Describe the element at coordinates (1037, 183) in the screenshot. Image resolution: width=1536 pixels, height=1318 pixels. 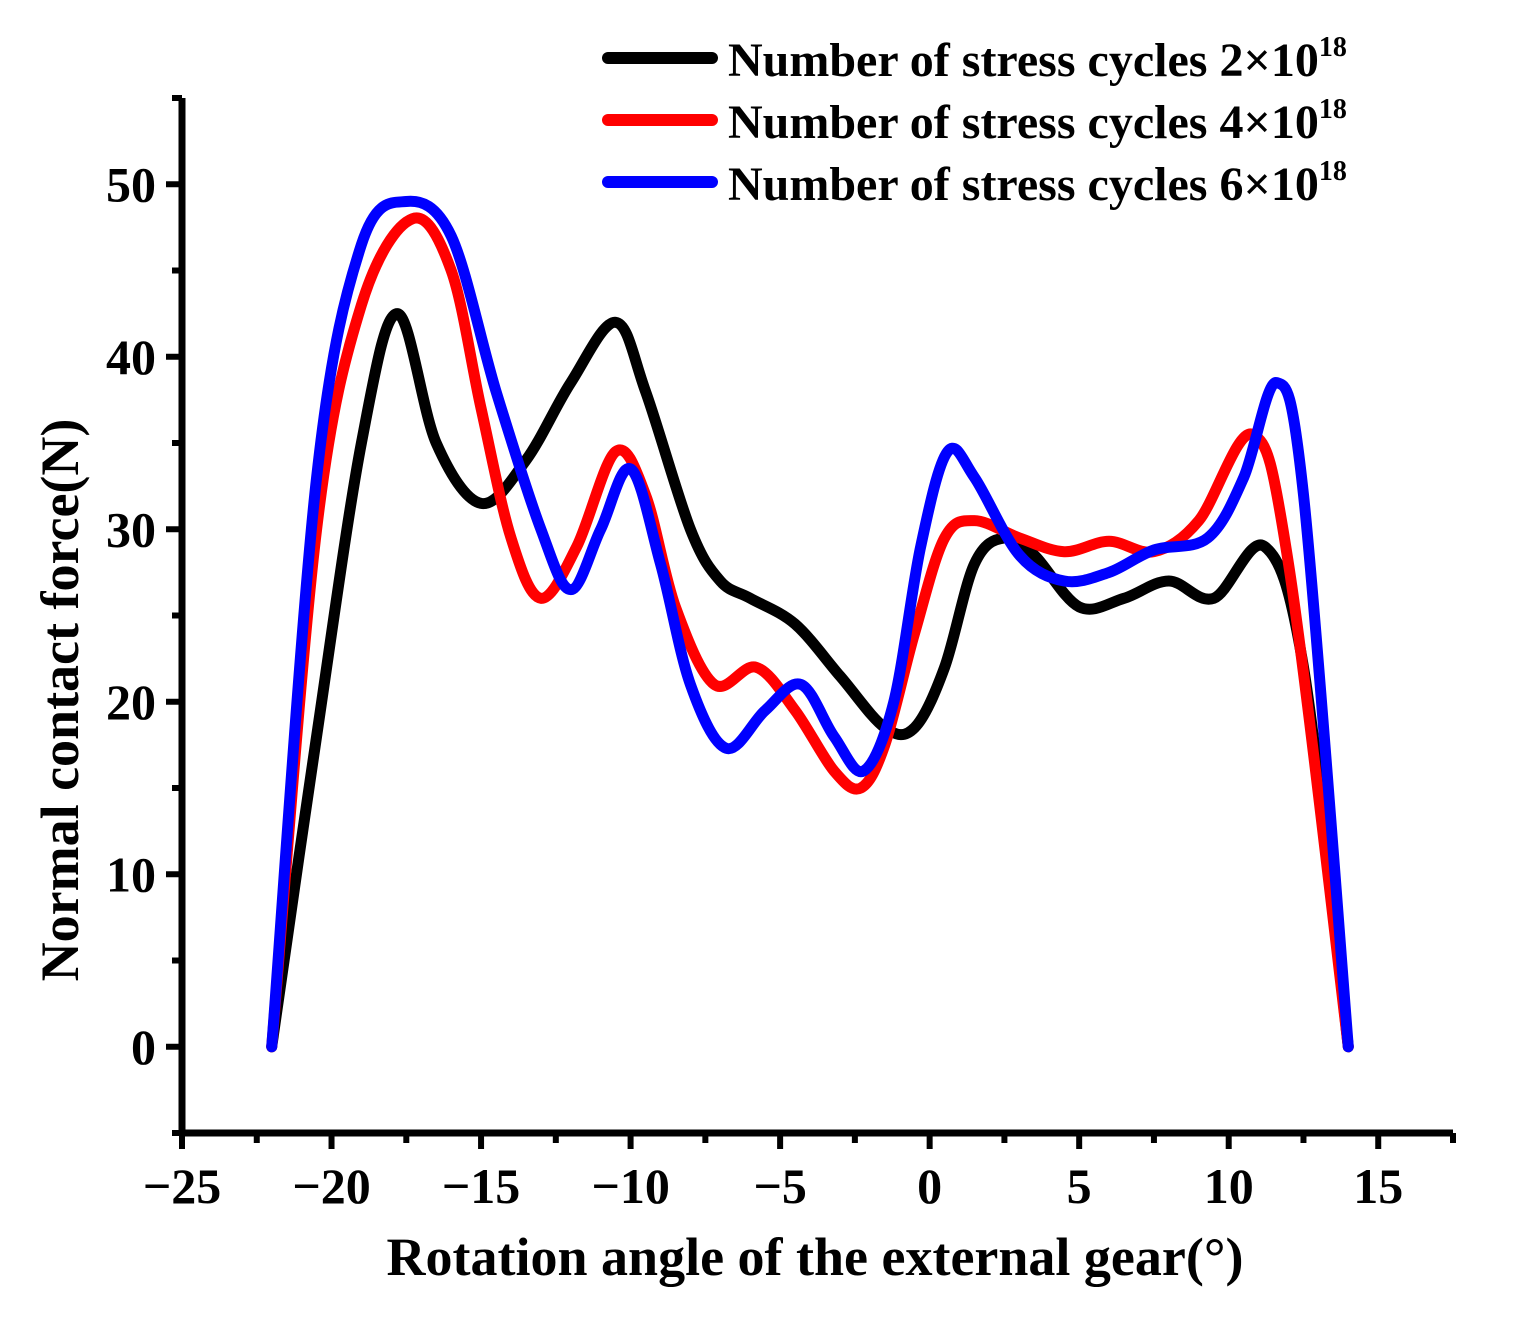
I see `legend-label-3: Number of stress cycles 6×1018` at that location.